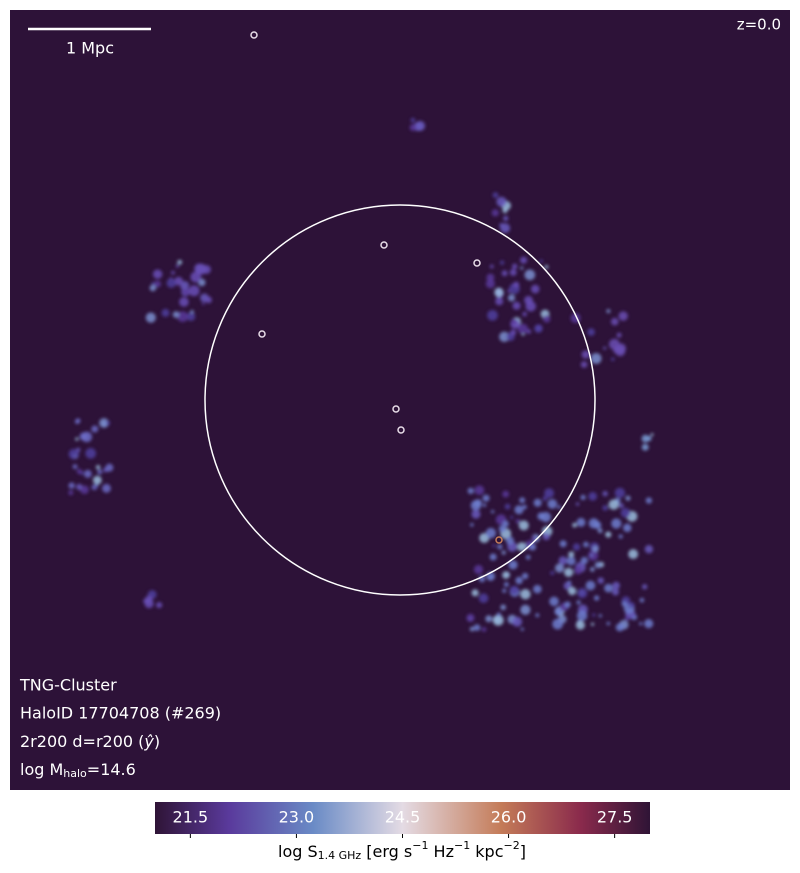  Describe the element at coordinates (403, 817) in the screenshot. I see `colorbar-tick-label: 24.5` at that location.